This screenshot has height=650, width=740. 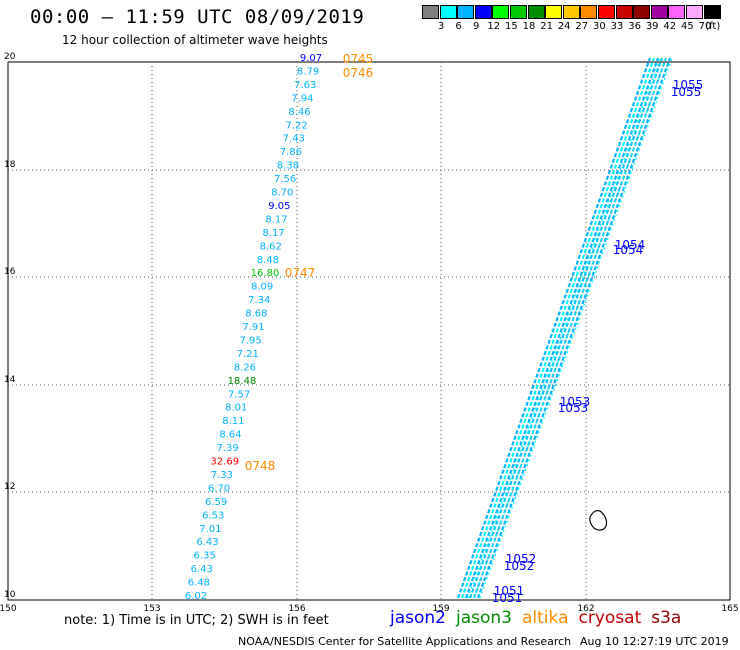 I want to click on wave-height-label: 6.70, so click(x=219, y=488).